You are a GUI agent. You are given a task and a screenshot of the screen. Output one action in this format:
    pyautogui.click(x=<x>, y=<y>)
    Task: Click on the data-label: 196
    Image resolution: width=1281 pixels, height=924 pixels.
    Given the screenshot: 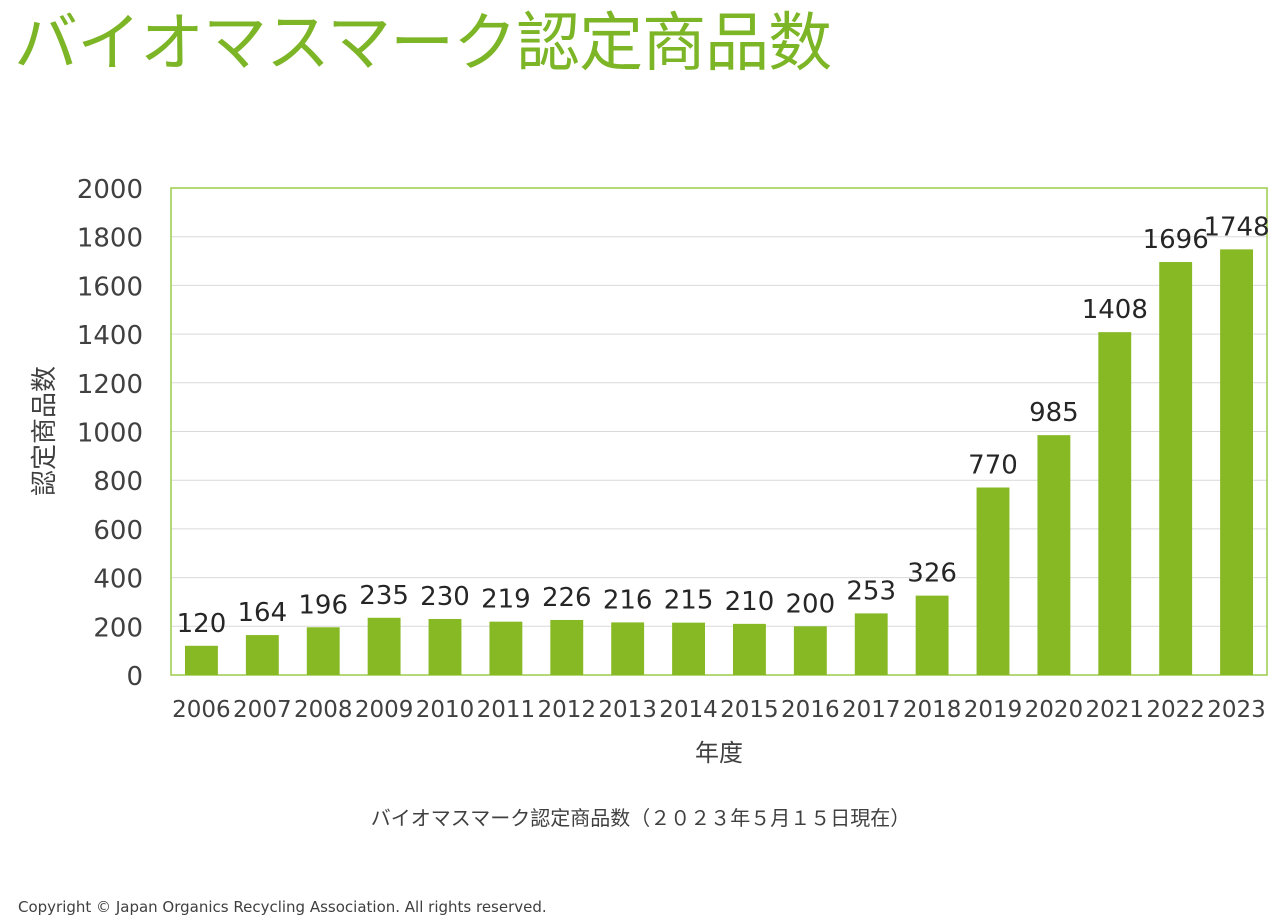 What is the action you would take?
    pyautogui.click(x=323, y=605)
    